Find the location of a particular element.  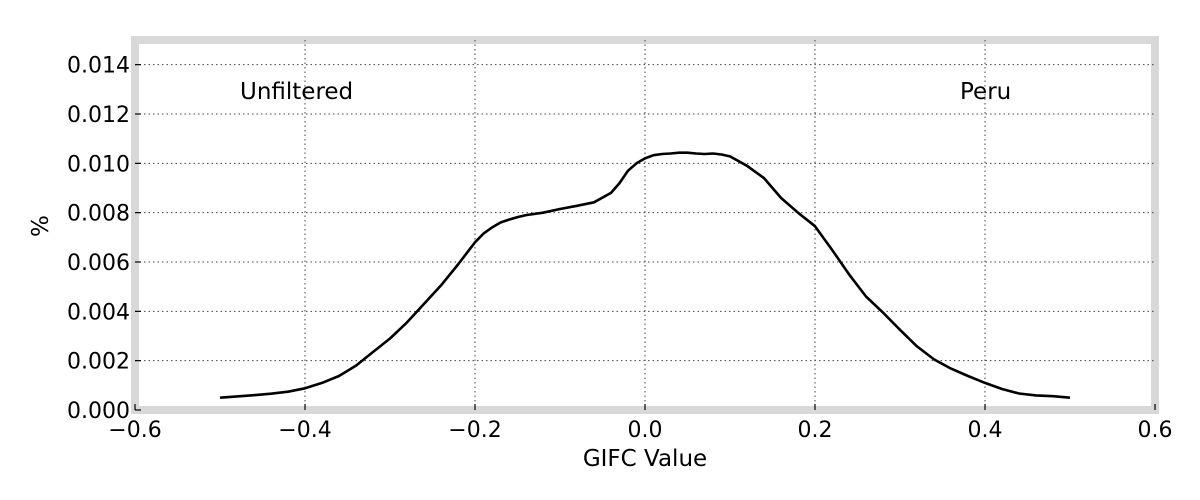

y-tick-label: 0.014 is located at coordinates (98, 66).